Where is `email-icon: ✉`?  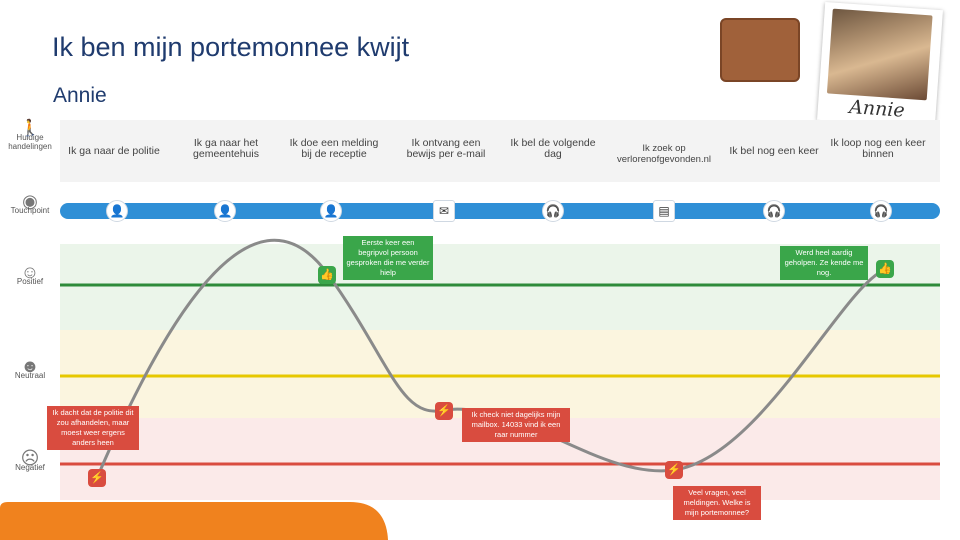 email-icon: ✉ is located at coordinates (444, 211).